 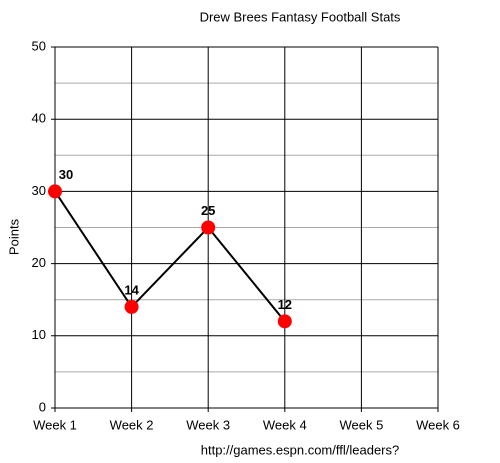 What do you see at coordinates (300, 449) in the screenshot?
I see `source-note: http://games.espn.com/ffl/leaders?` at bounding box center [300, 449].